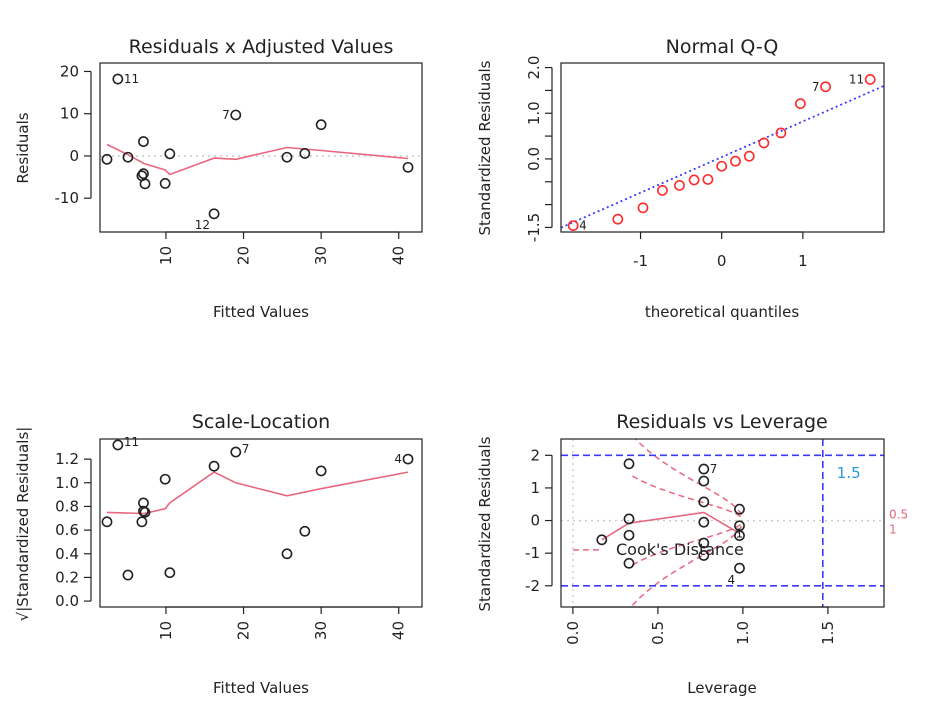  Describe the element at coordinates (534, 159) in the screenshot. I see `y-tick-label: 0.0` at that location.